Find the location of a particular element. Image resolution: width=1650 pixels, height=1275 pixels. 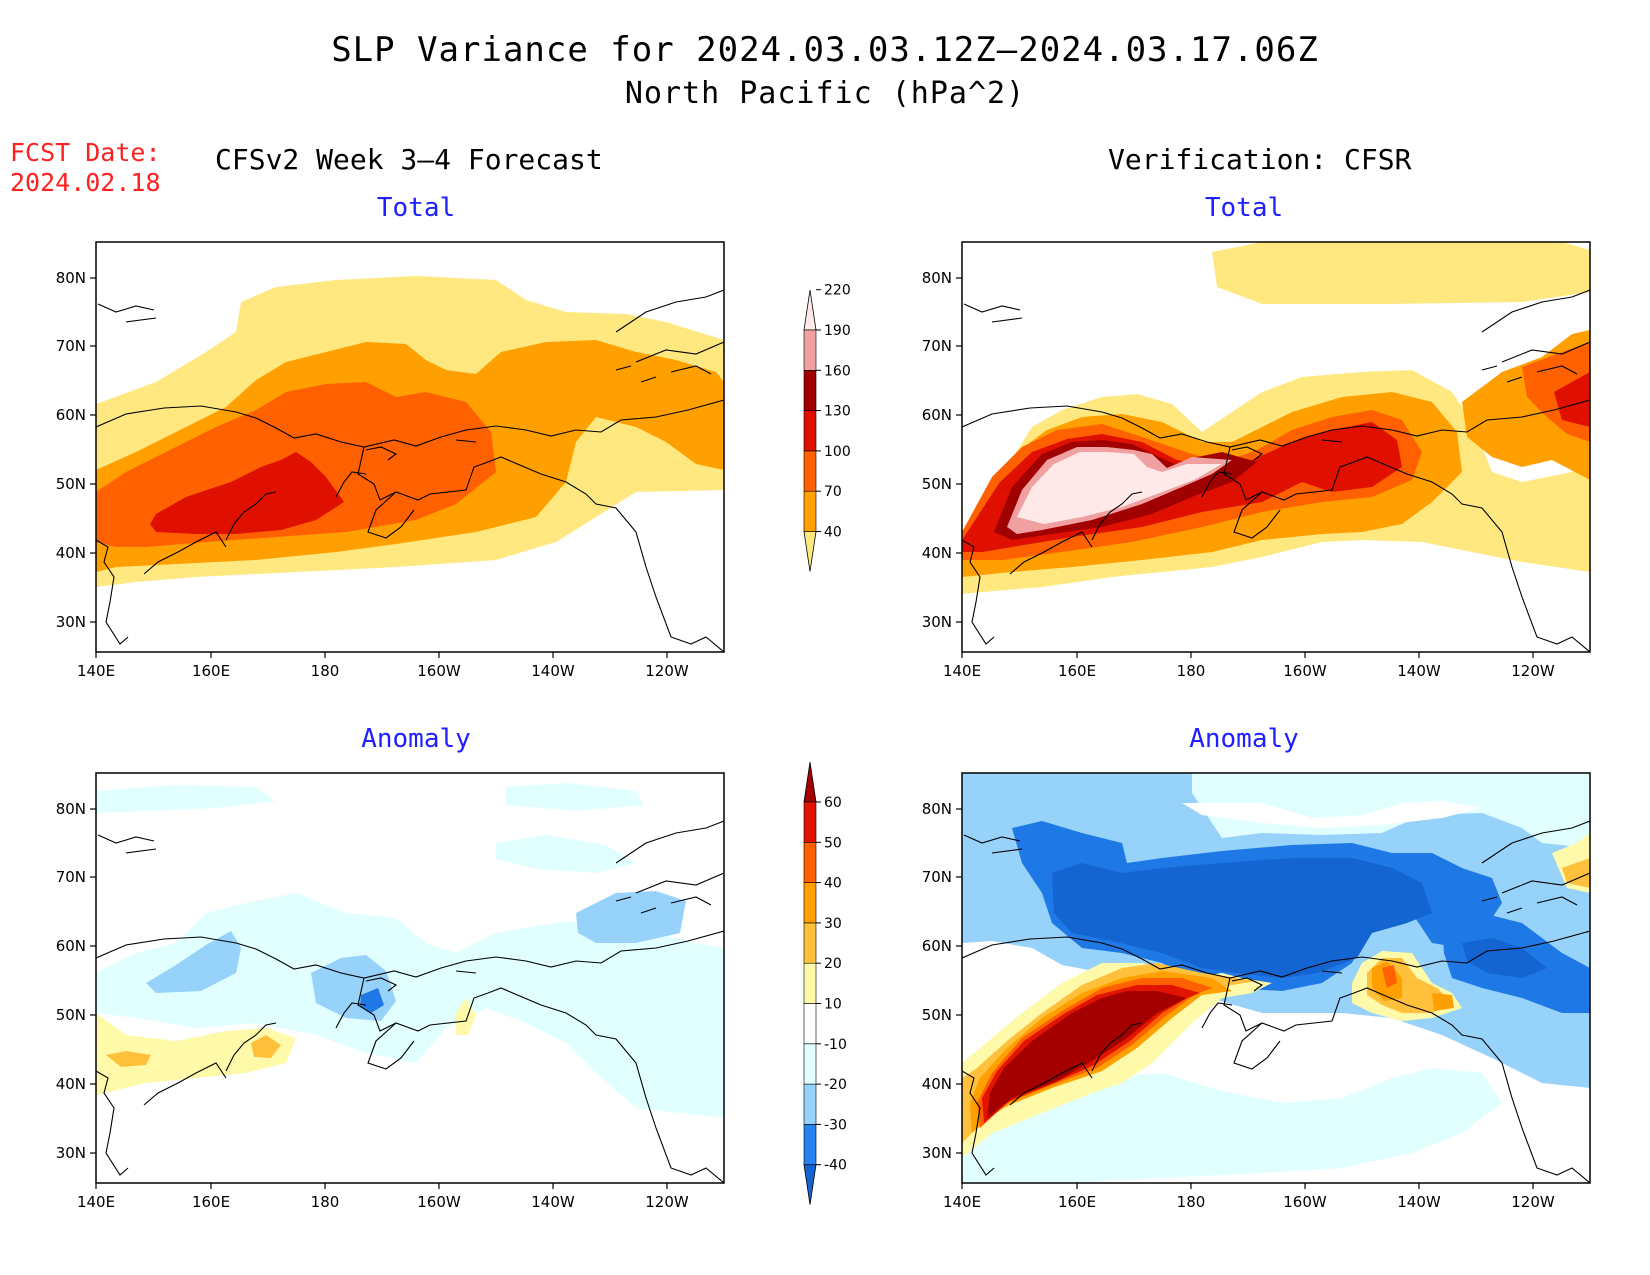

forecast-date-label: FCST Date: is located at coordinates (85, 152).